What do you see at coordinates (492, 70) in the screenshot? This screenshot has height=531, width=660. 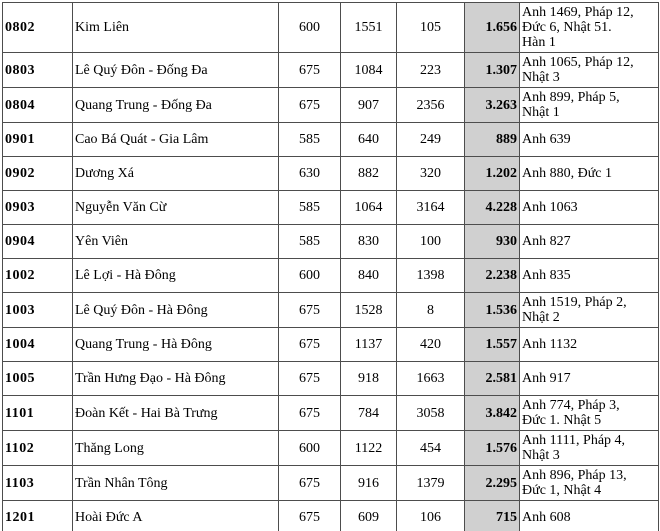 I see `cell-total: 1.307` at bounding box center [492, 70].